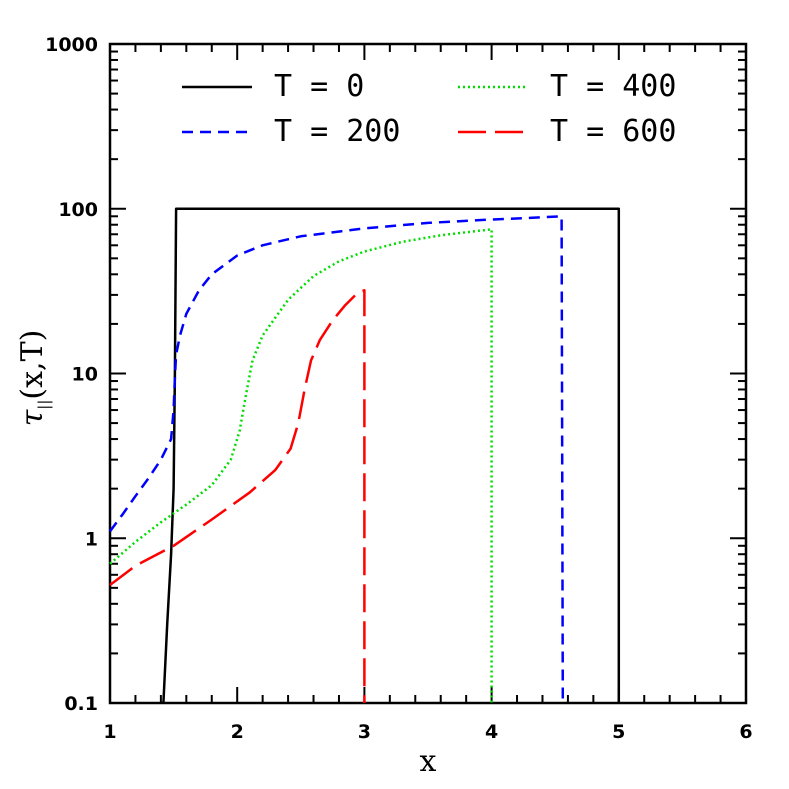  Describe the element at coordinates (428, 761) in the screenshot. I see `x-axis-label: x` at that location.